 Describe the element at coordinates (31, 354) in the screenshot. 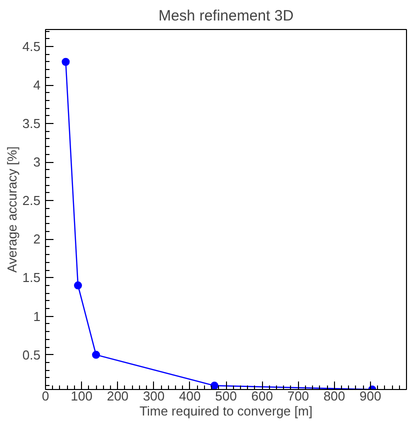

I see `y-tick-label: 0.5` at that location.